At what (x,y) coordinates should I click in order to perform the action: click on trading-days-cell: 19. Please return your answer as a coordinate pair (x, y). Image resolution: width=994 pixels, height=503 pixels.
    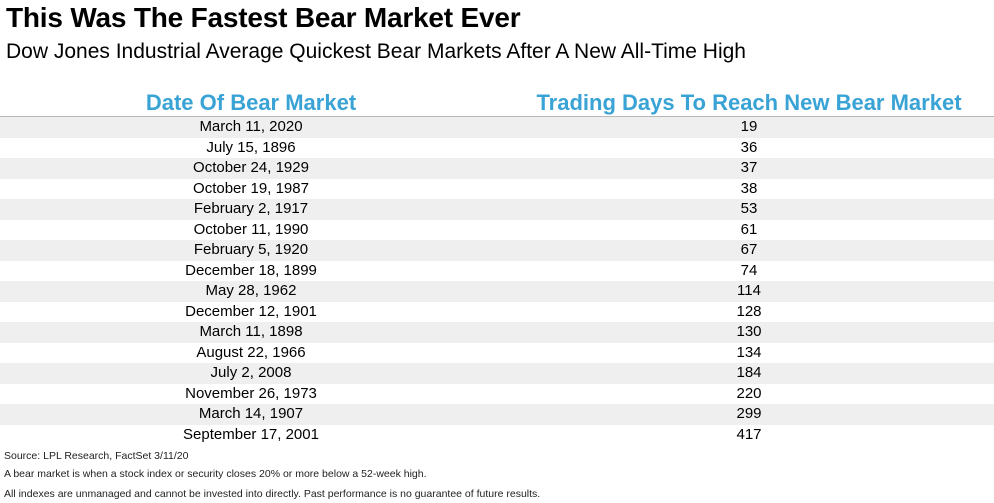
    Looking at the image, I should click on (749, 126).